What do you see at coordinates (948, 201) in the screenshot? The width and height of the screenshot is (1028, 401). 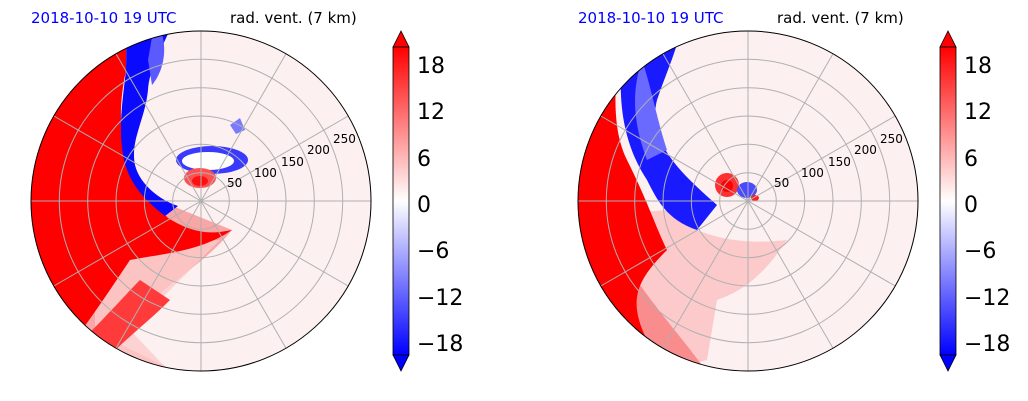 I see `colorbar-right` at bounding box center [948, 201].